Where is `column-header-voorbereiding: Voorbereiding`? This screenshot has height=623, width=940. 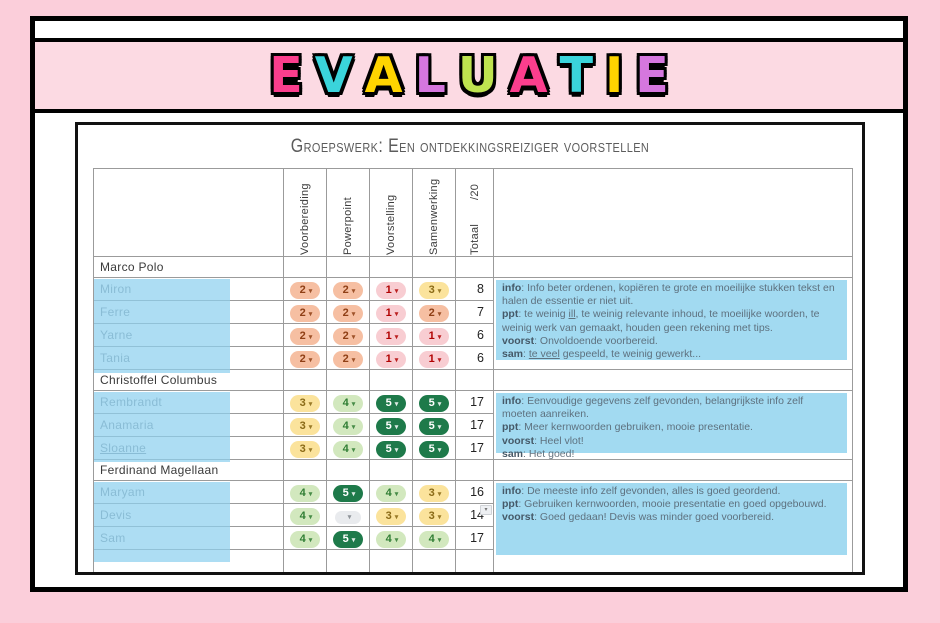 column-header-voorbereiding: Voorbereiding is located at coordinates (305, 212).